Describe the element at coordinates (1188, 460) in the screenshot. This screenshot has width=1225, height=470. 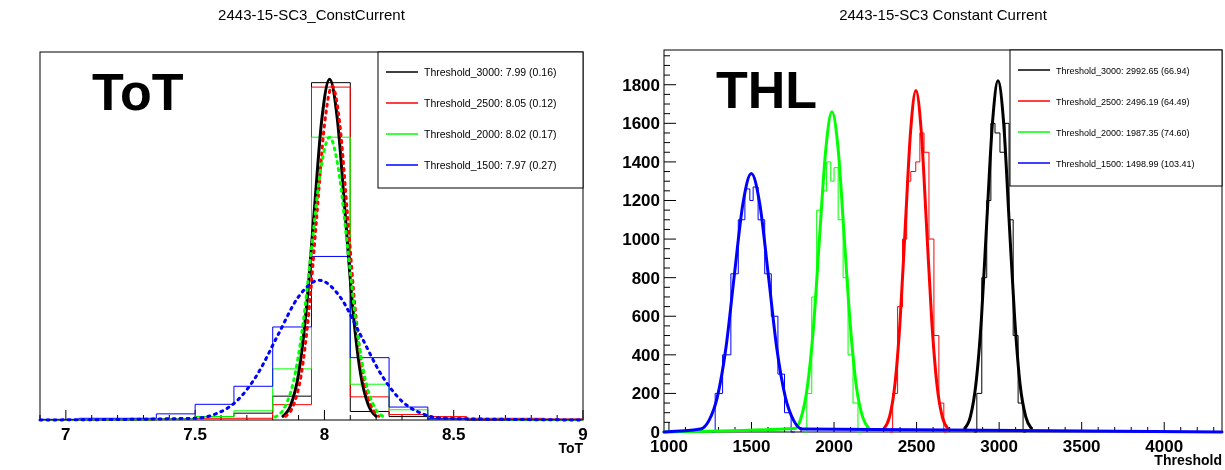
I see `x-axis-title: Threshold` at that location.